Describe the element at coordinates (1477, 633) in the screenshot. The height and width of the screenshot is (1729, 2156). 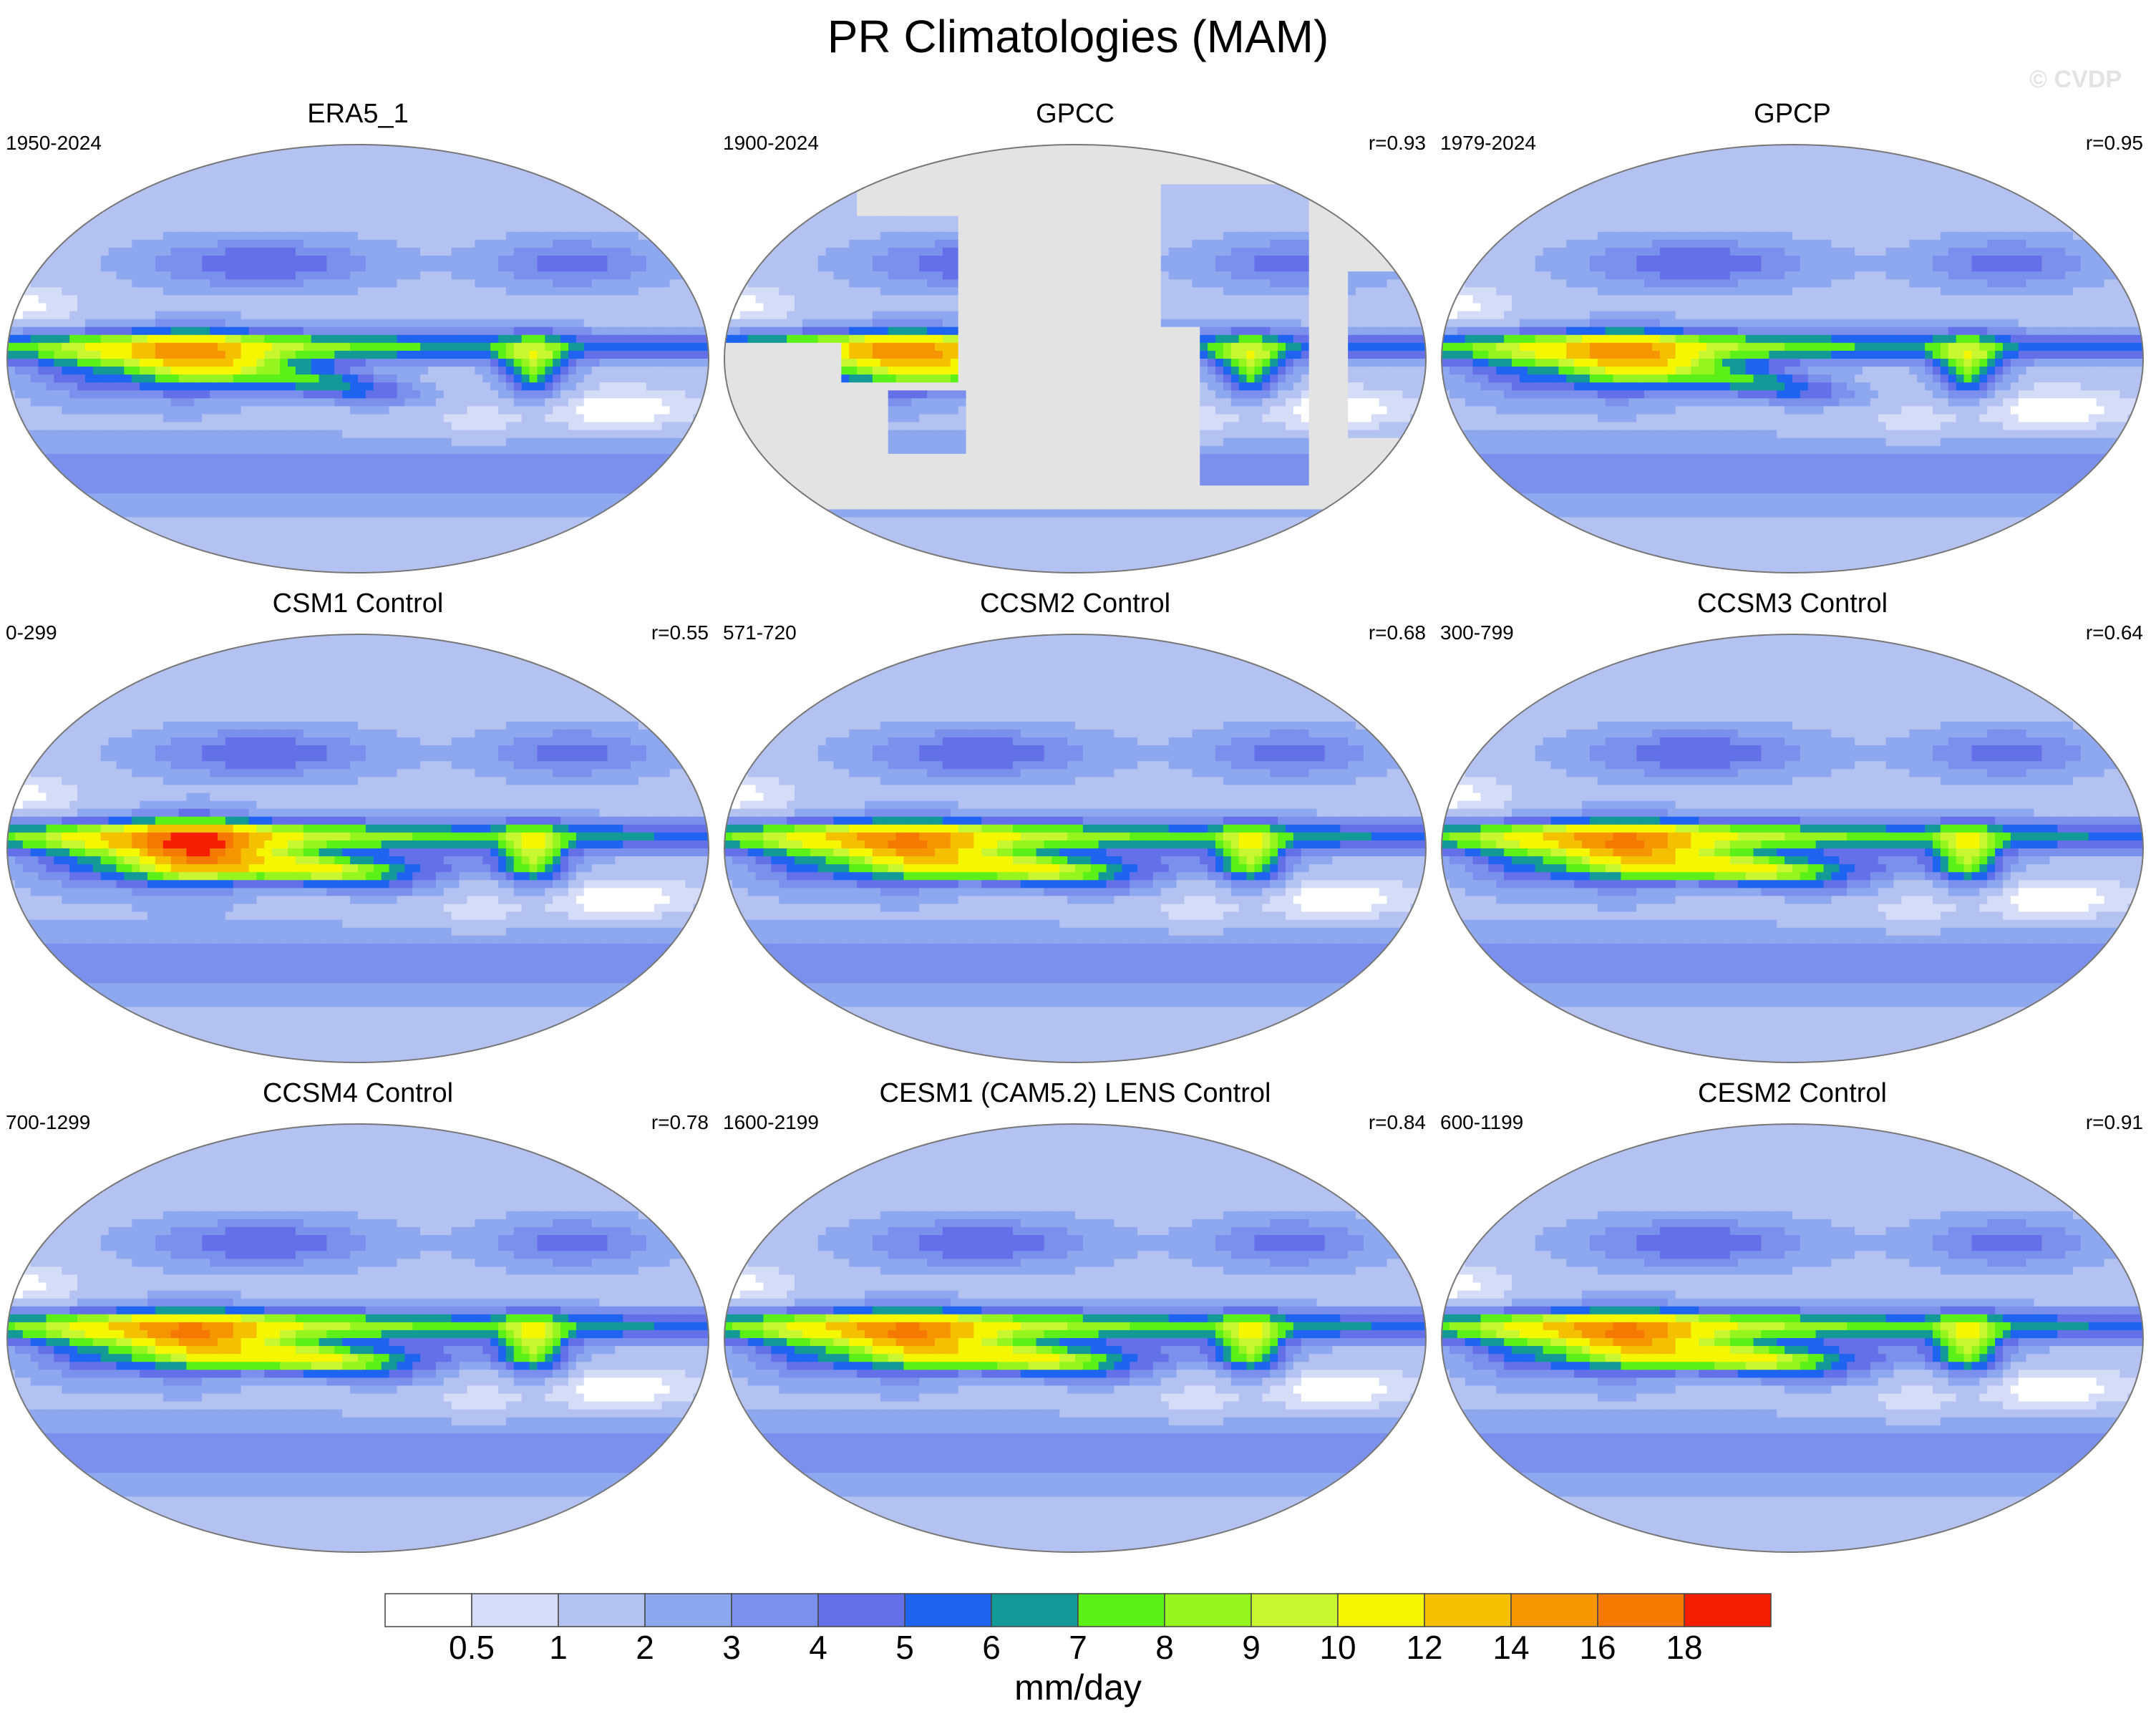
I see `panel-period: 300-799` at that location.